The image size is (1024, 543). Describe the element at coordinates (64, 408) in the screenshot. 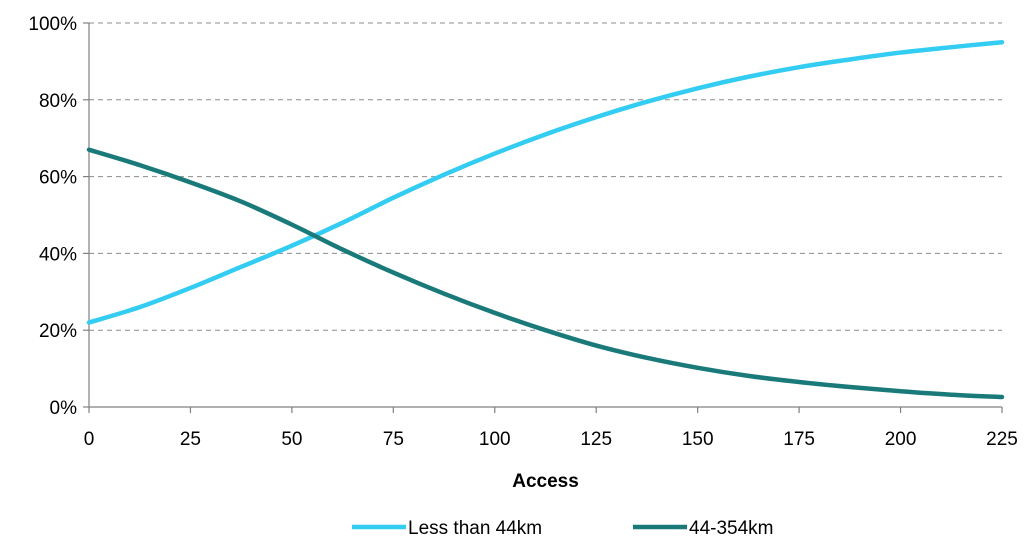

I see `y-tick-label: 0%` at that location.